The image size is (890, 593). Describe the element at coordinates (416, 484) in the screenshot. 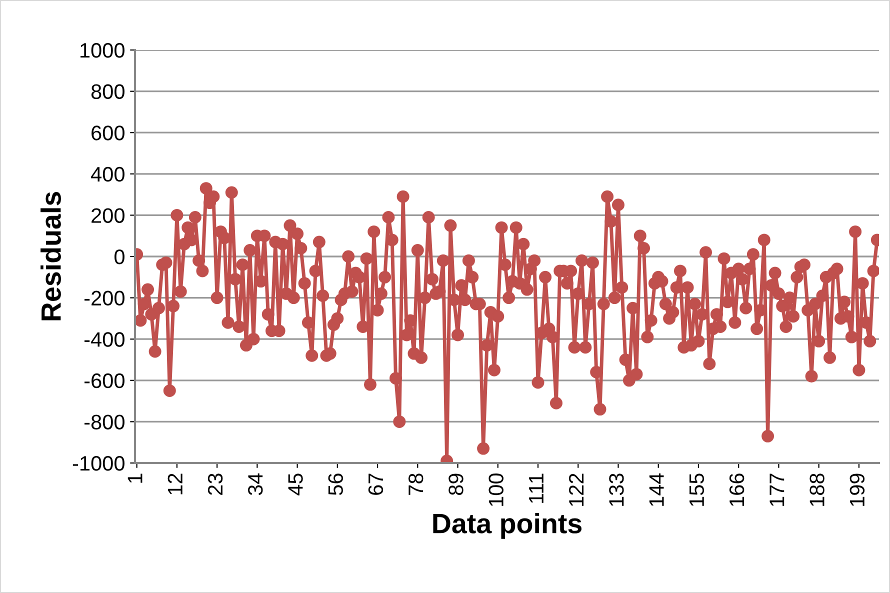

I see `x-tick-label: 78` at that location.